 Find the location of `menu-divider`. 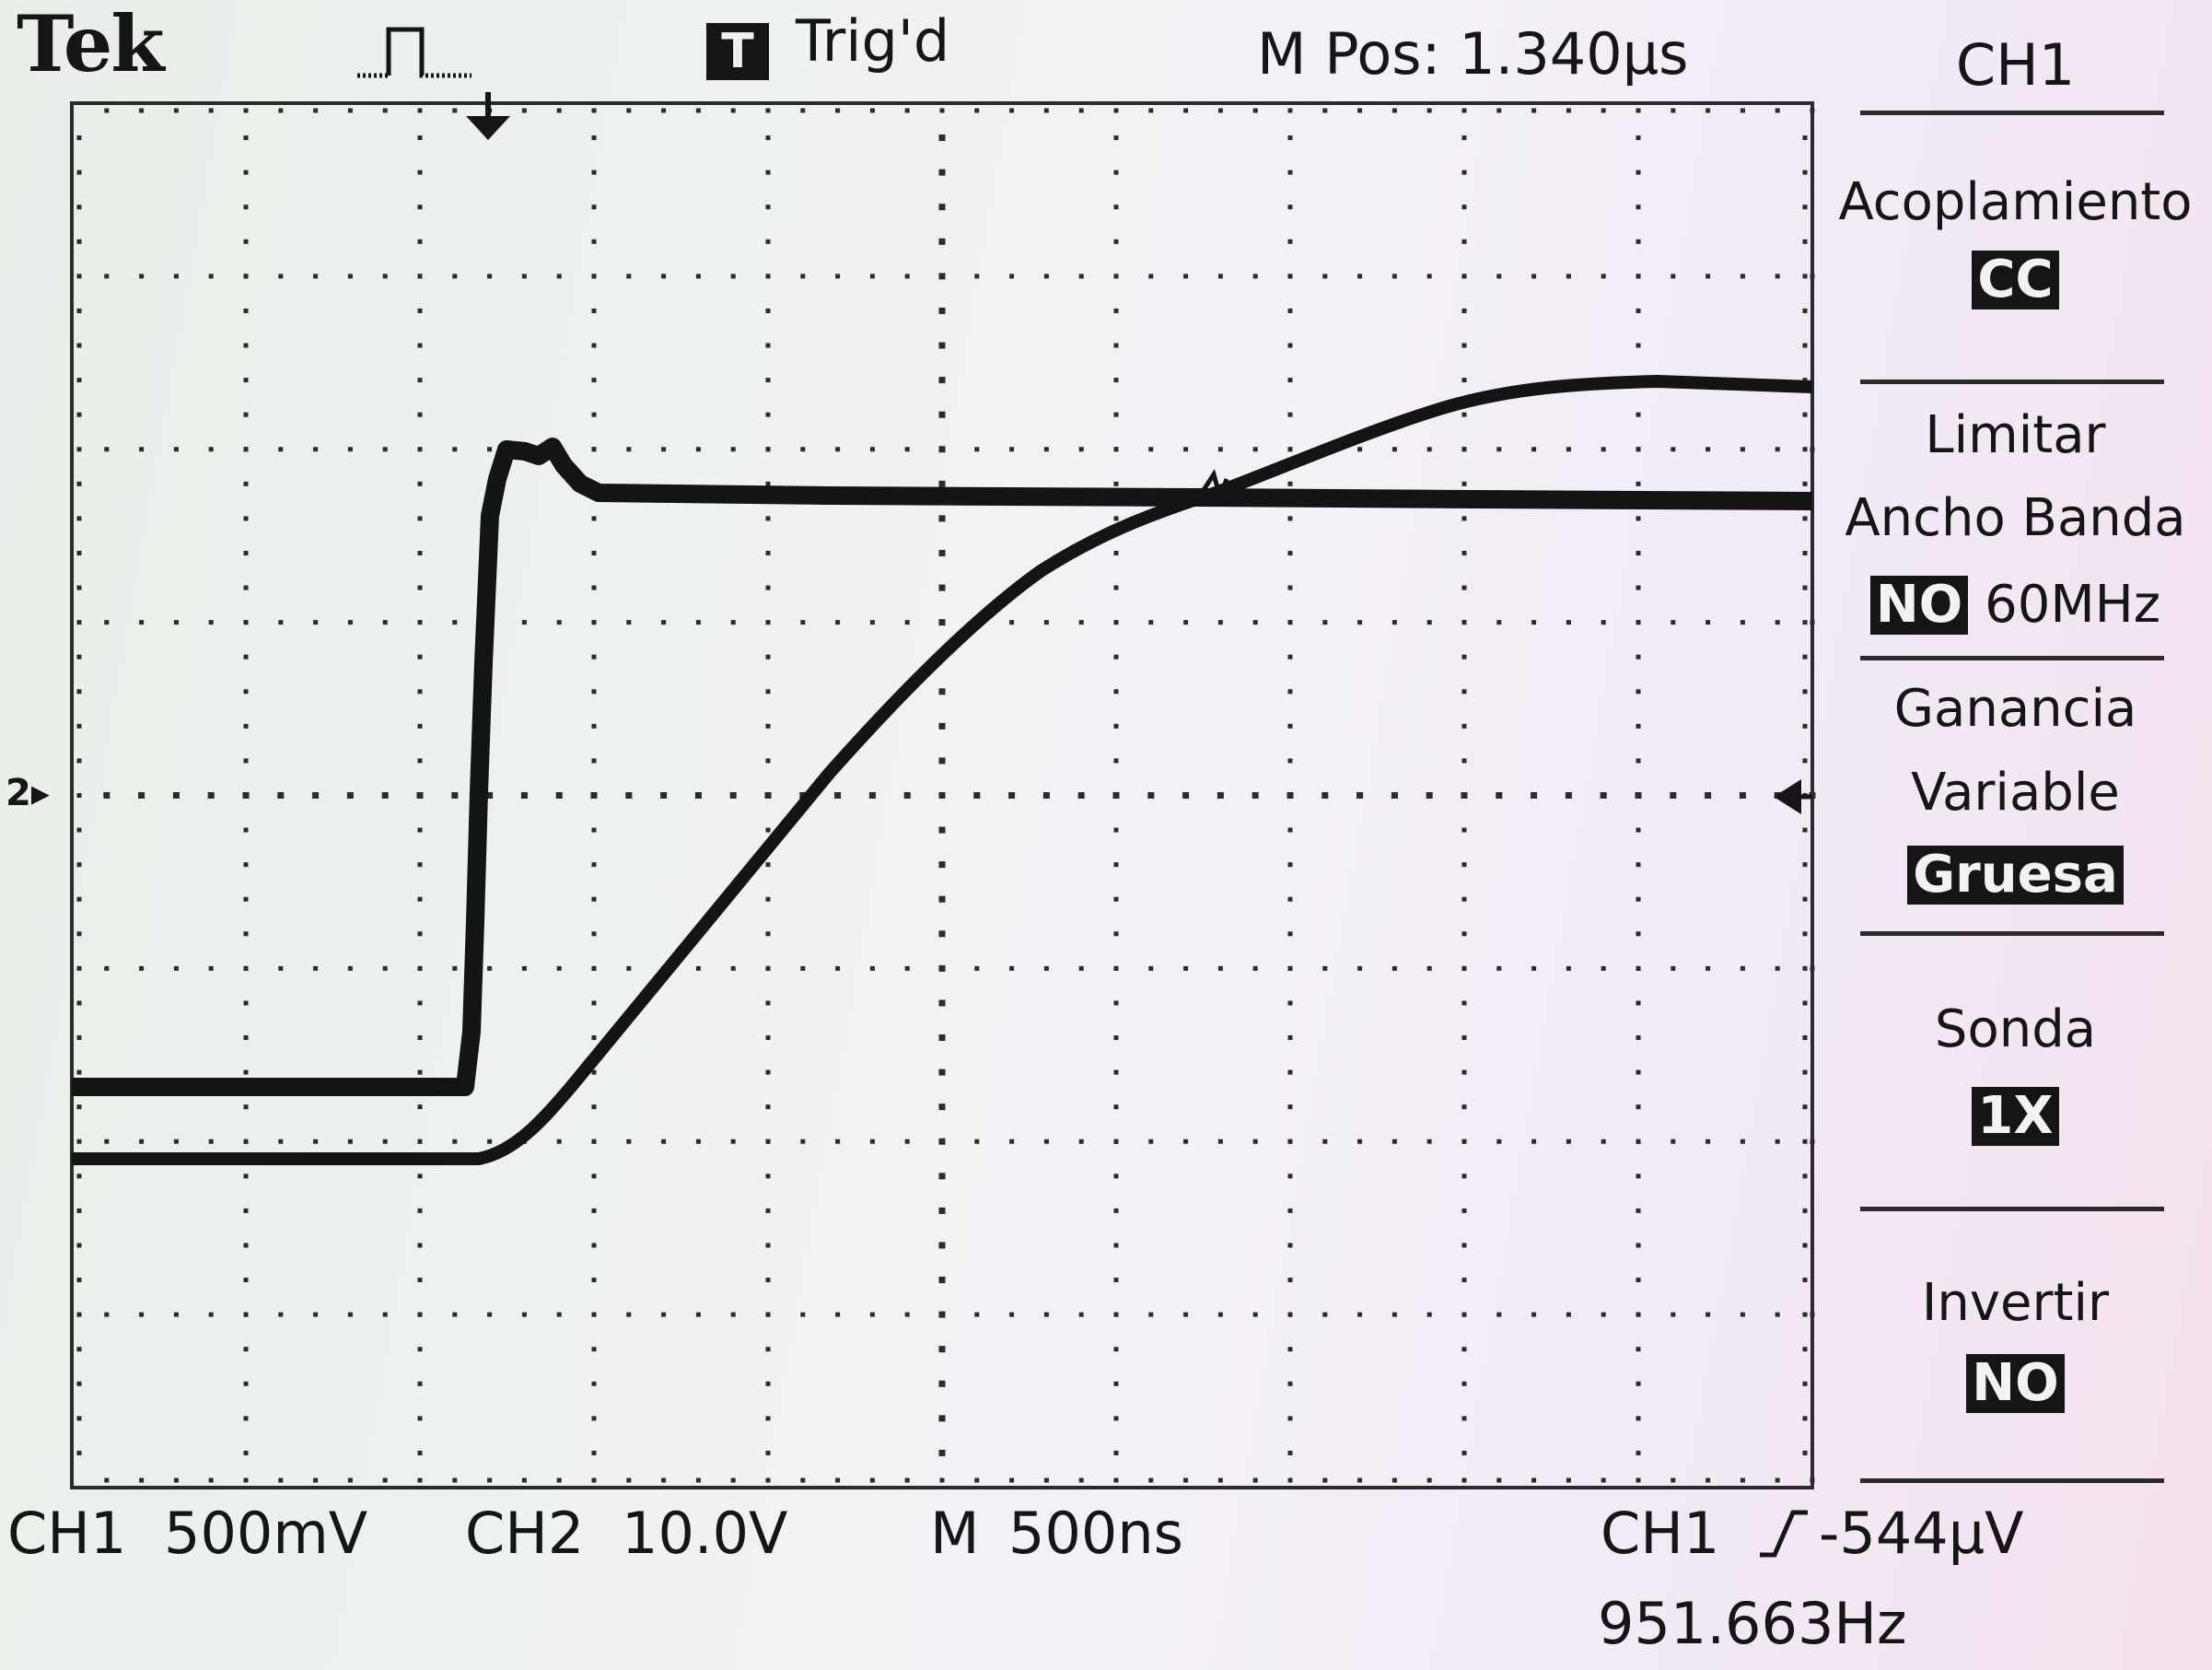

menu-divider is located at coordinates (2012, 658).